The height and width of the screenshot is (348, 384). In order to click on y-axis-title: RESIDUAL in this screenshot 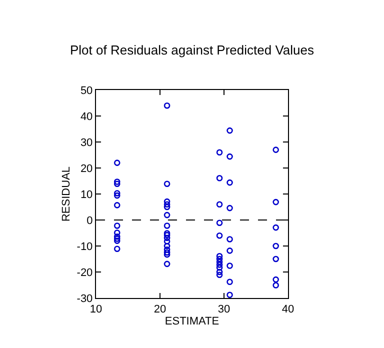, I will do `click(66, 194)`.